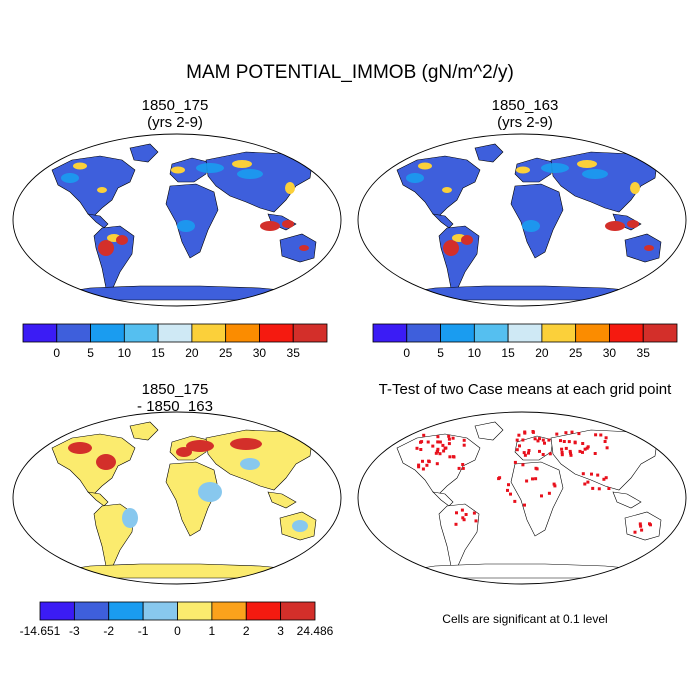  Describe the element at coordinates (175, 389) in the screenshot. I see `diff-title-line1: 1850_175` at that location.